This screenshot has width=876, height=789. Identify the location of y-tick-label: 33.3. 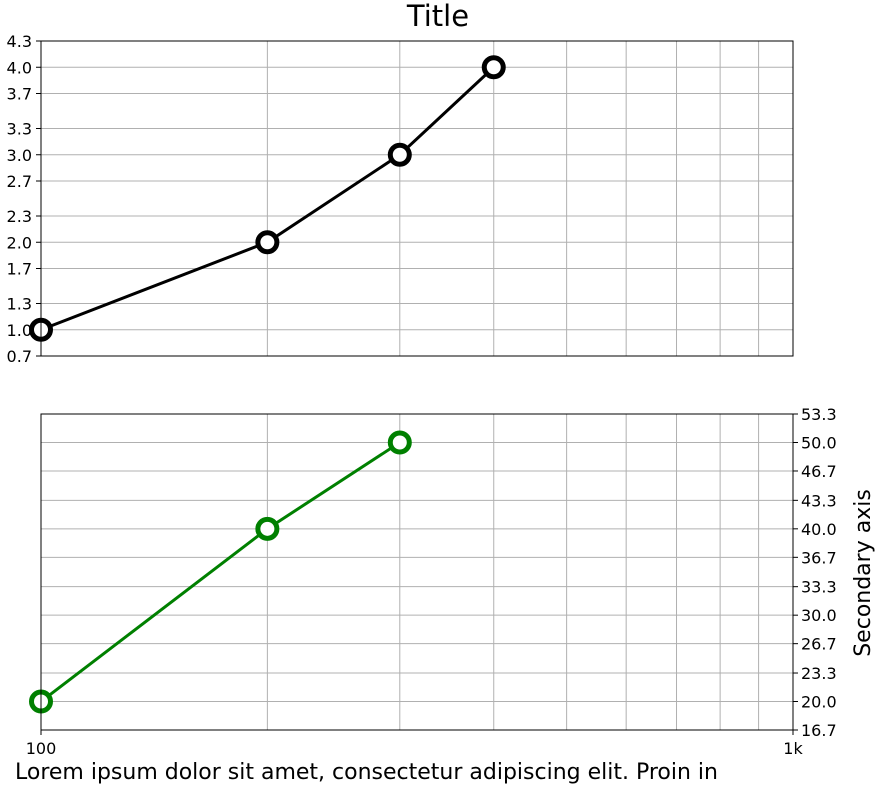
(819, 587).